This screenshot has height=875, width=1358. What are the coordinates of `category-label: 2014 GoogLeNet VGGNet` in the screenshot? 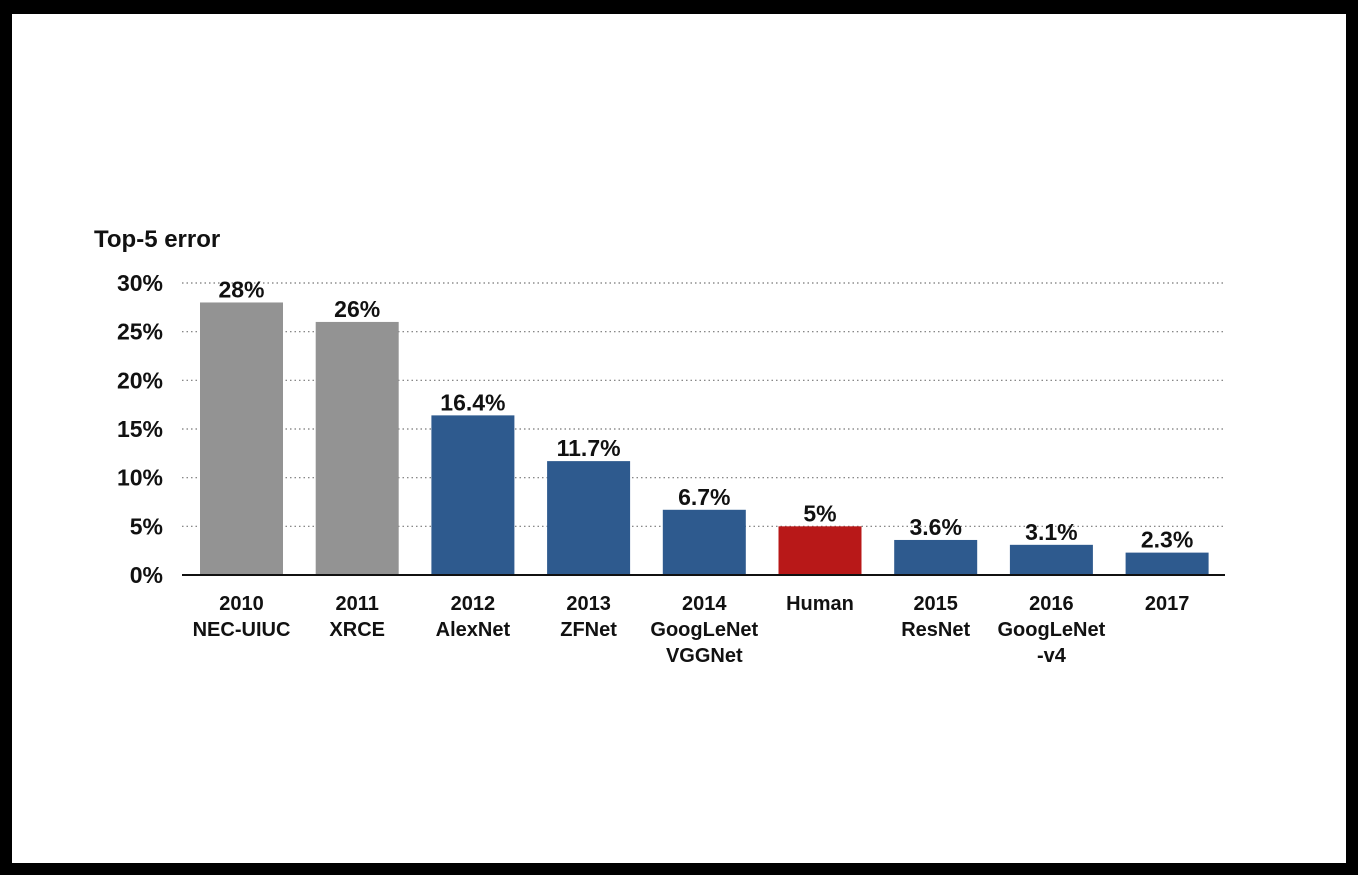 It's located at (704, 630).